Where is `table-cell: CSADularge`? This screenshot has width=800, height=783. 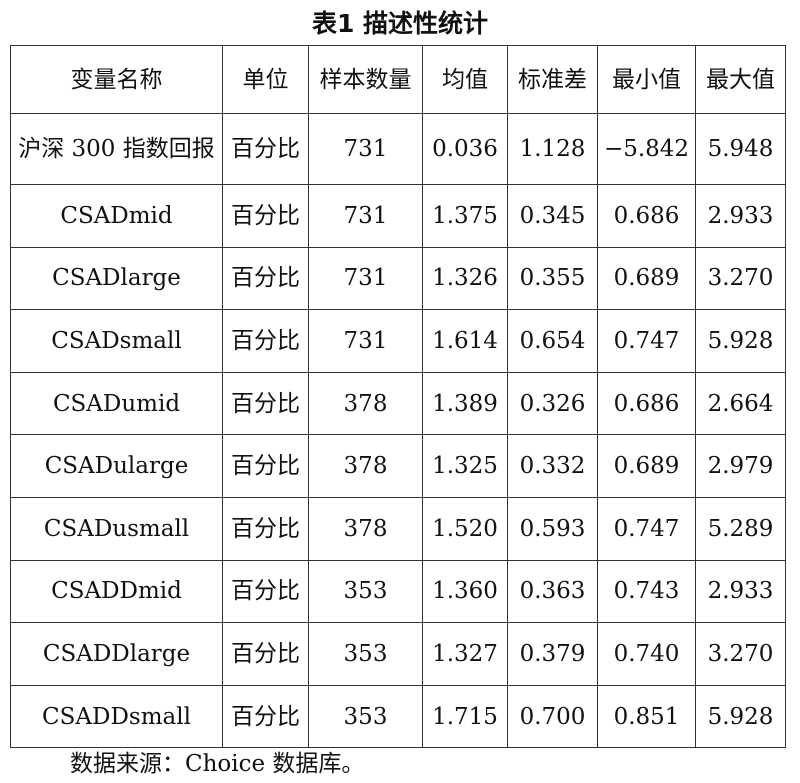
table-cell: CSADularge is located at coordinates (116, 466).